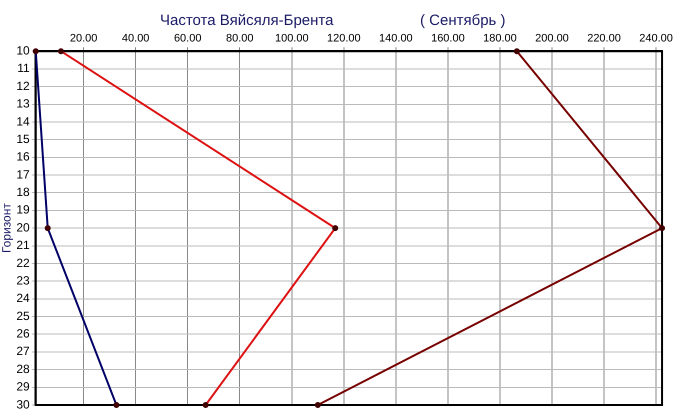  What do you see at coordinates (23, 103) in the screenshot?
I see `y-tick-label: 13` at bounding box center [23, 103].